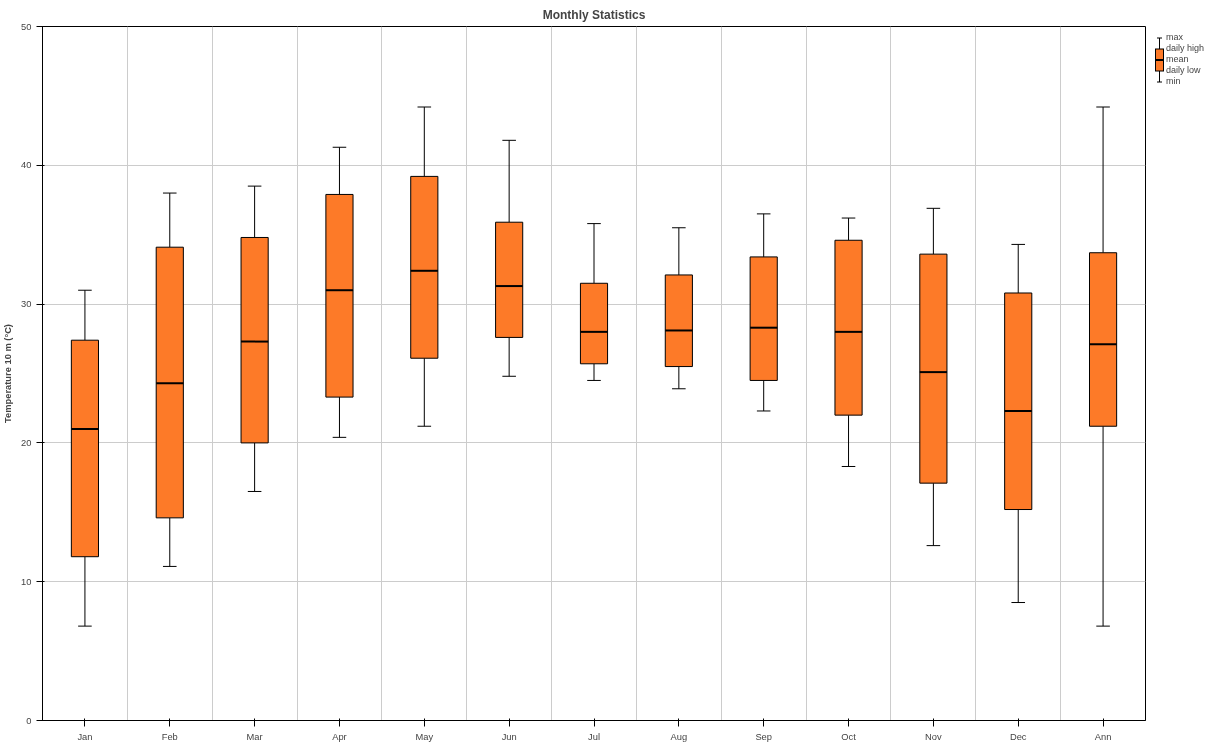  I want to click on x-tick-label: Ann, so click(1103, 736).